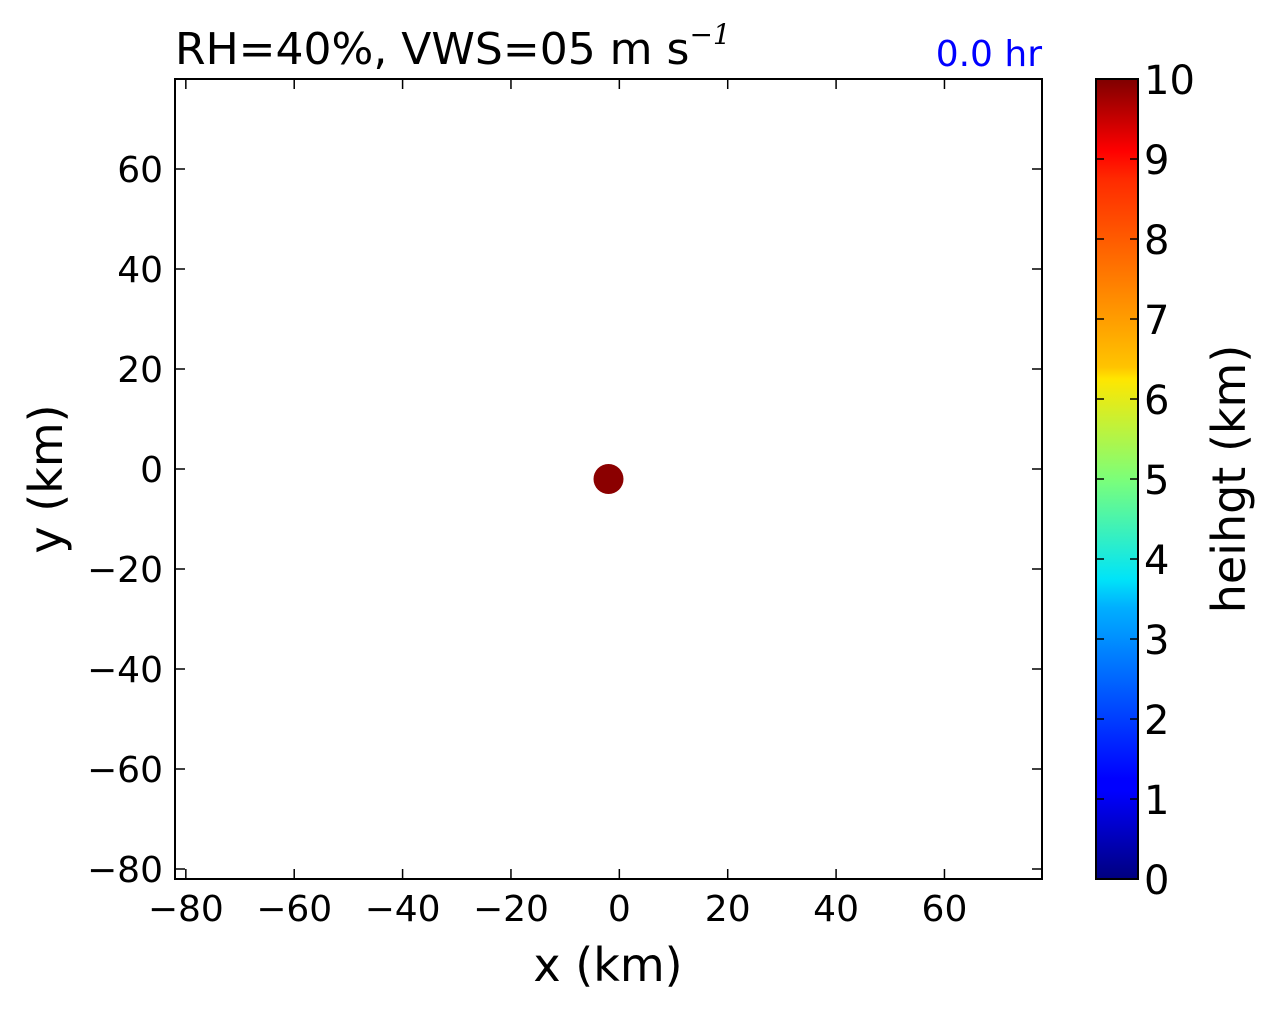  What do you see at coordinates (125, 870) in the screenshot?
I see `y-tick-label: −80` at bounding box center [125, 870].